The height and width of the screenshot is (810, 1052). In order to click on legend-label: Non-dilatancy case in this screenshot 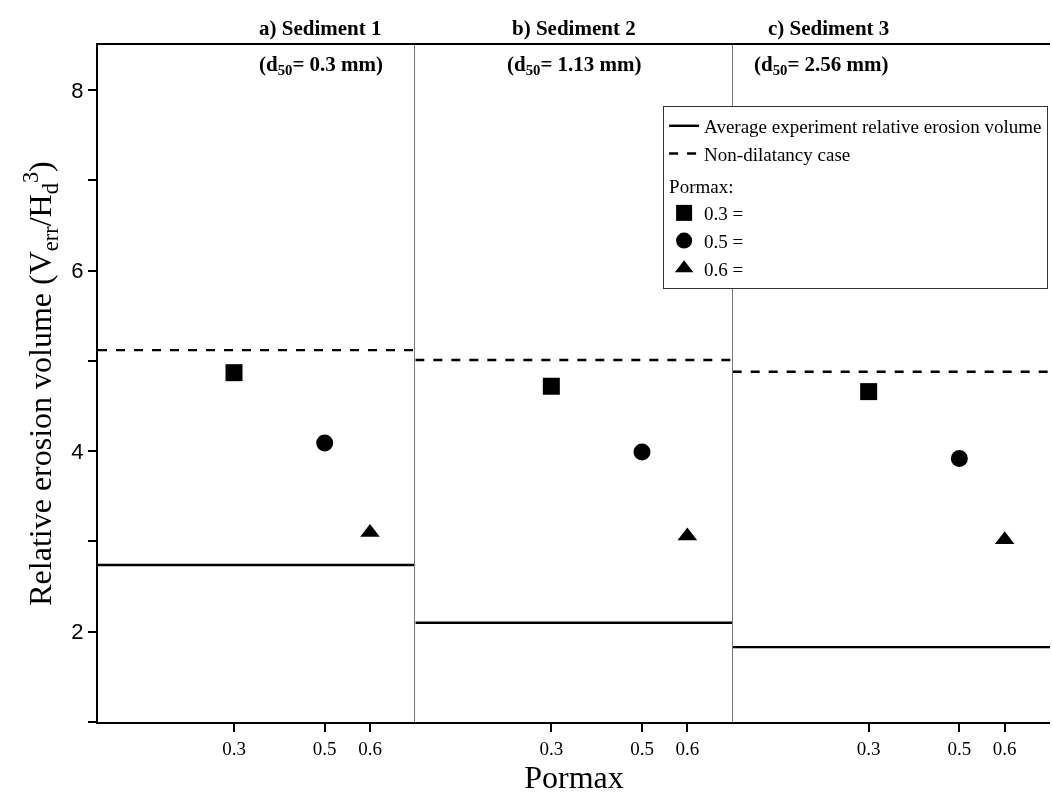, I will do `click(777, 154)`.